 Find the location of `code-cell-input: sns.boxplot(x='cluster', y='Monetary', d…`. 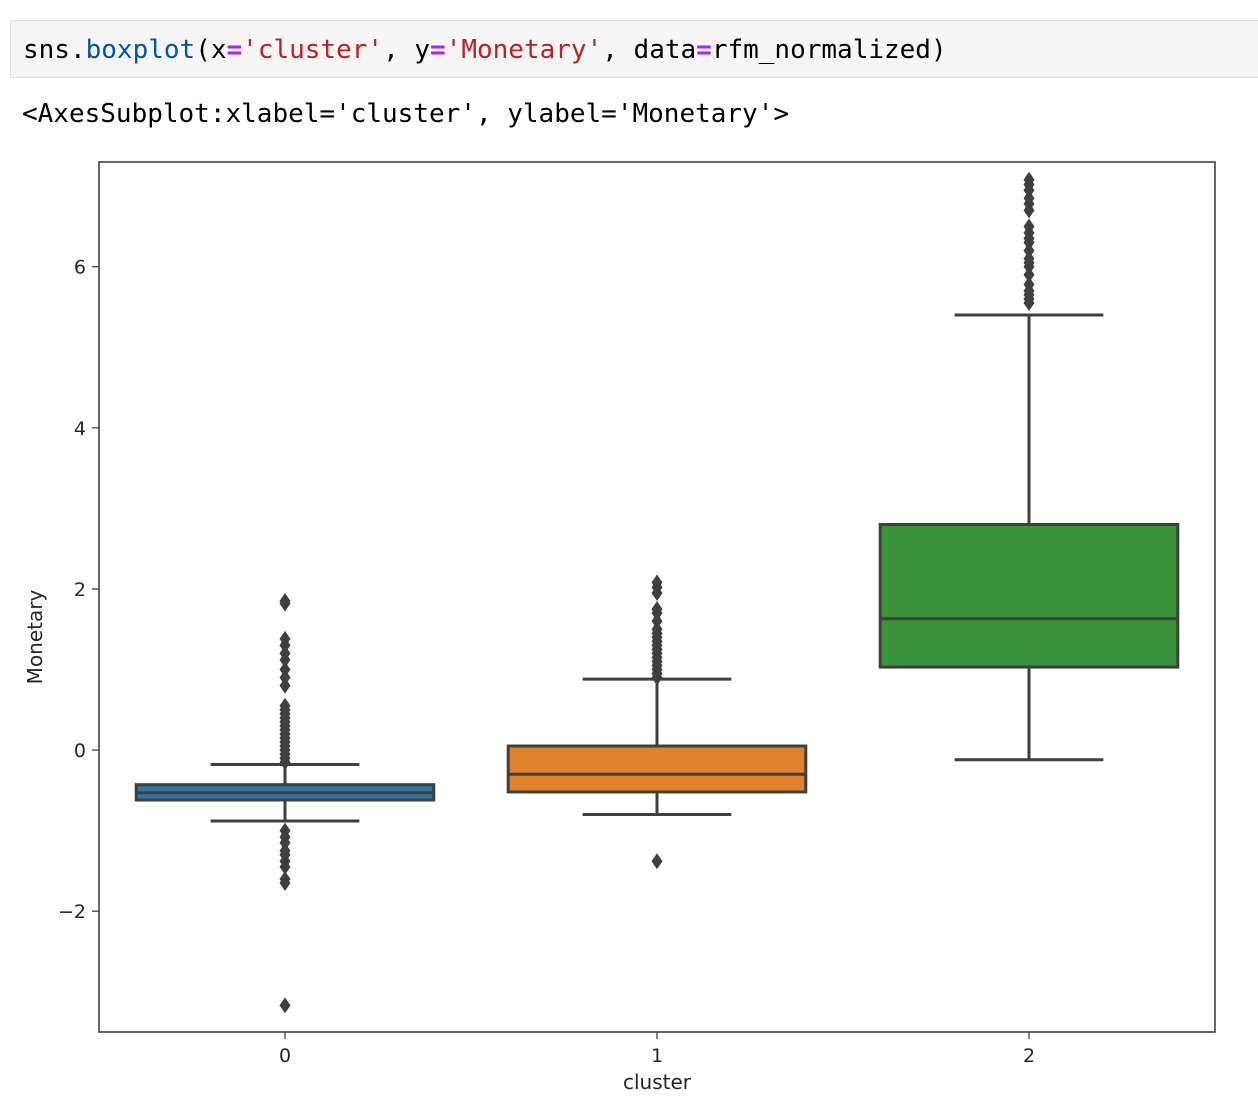

code-cell-input: sns.boxplot(x='cluster', y='Monetary', d… is located at coordinates (634, 49).